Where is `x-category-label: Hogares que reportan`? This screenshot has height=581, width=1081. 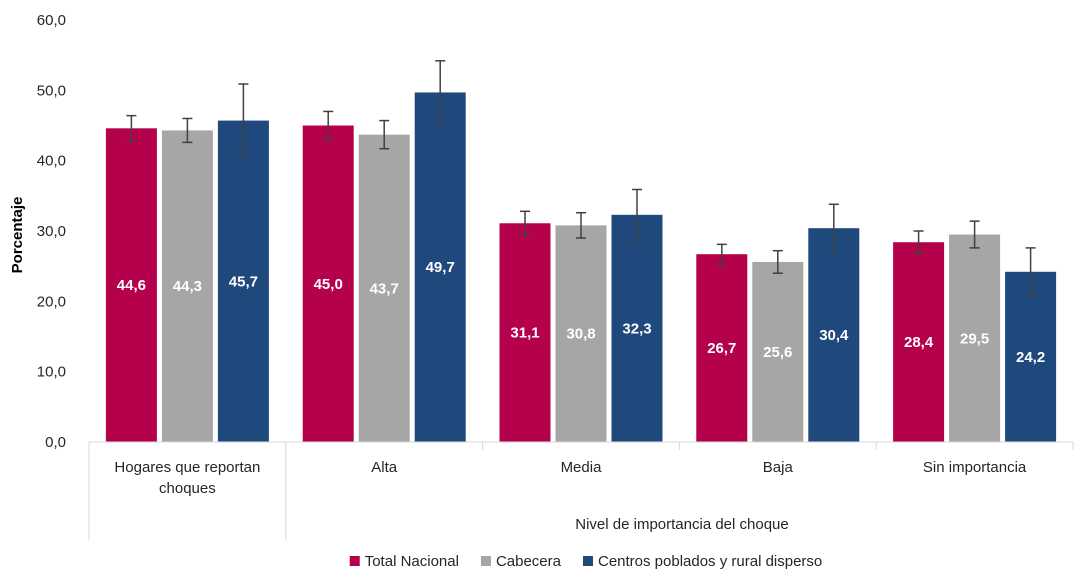 x-category-label: Hogares que reportan is located at coordinates (187, 467).